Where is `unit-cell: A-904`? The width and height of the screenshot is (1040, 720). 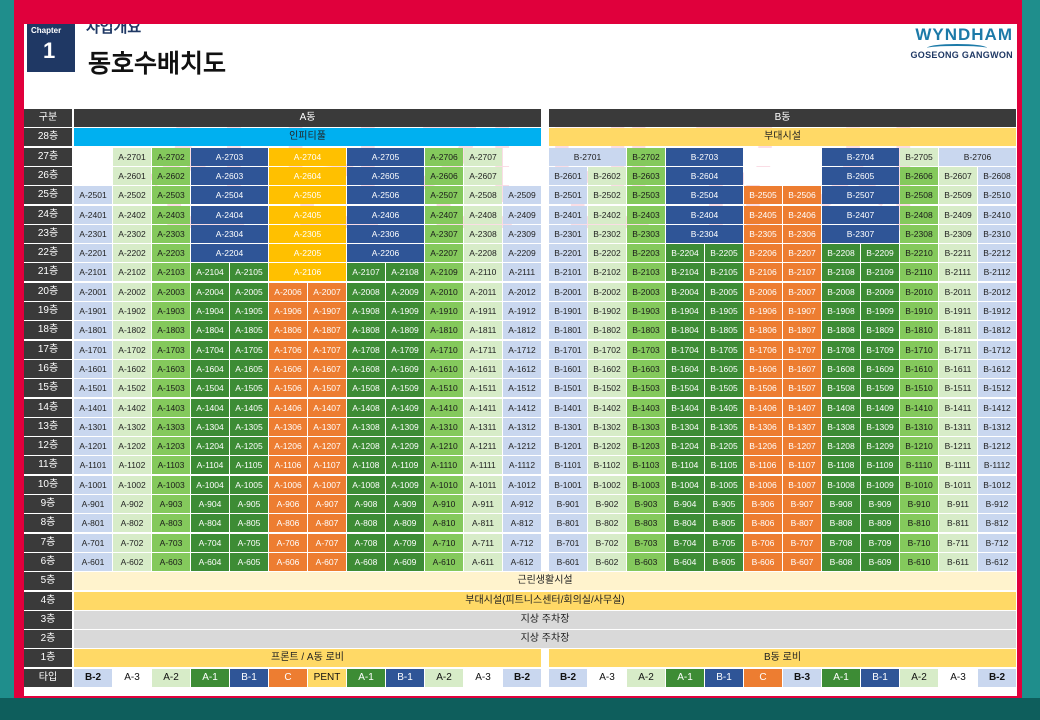 unit-cell: A-904 is located at coordinates (210, 504).